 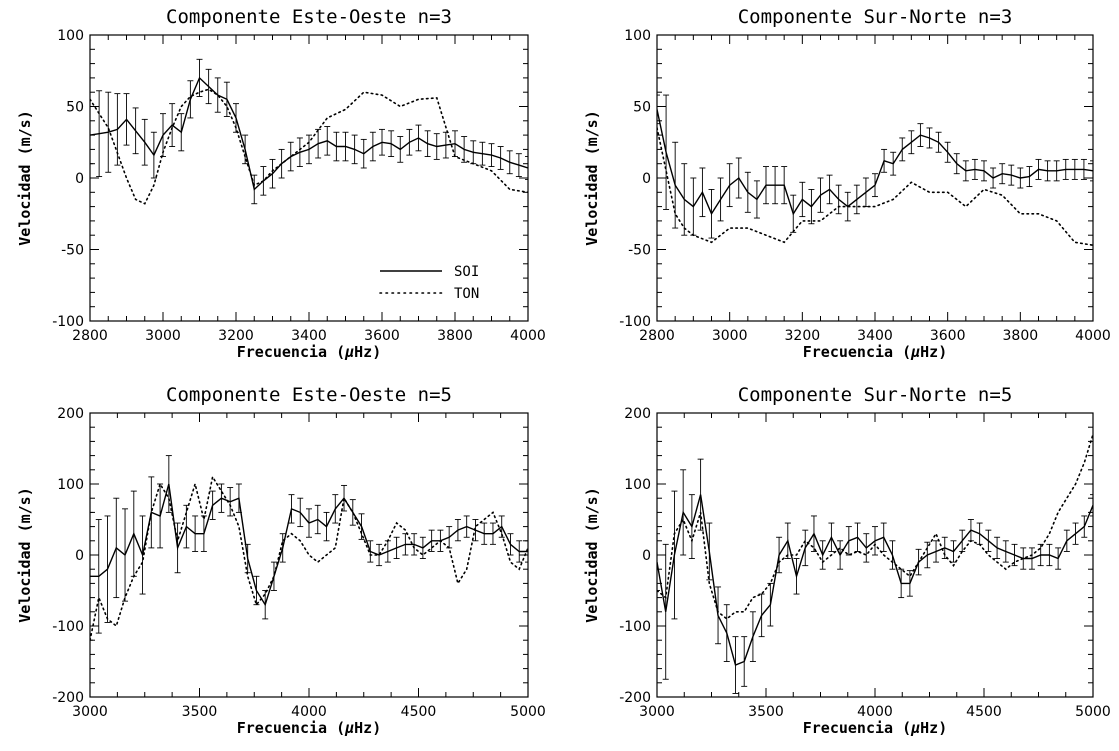 I want to click on legend-label-soi: SOI, so click(x=466, y=272).